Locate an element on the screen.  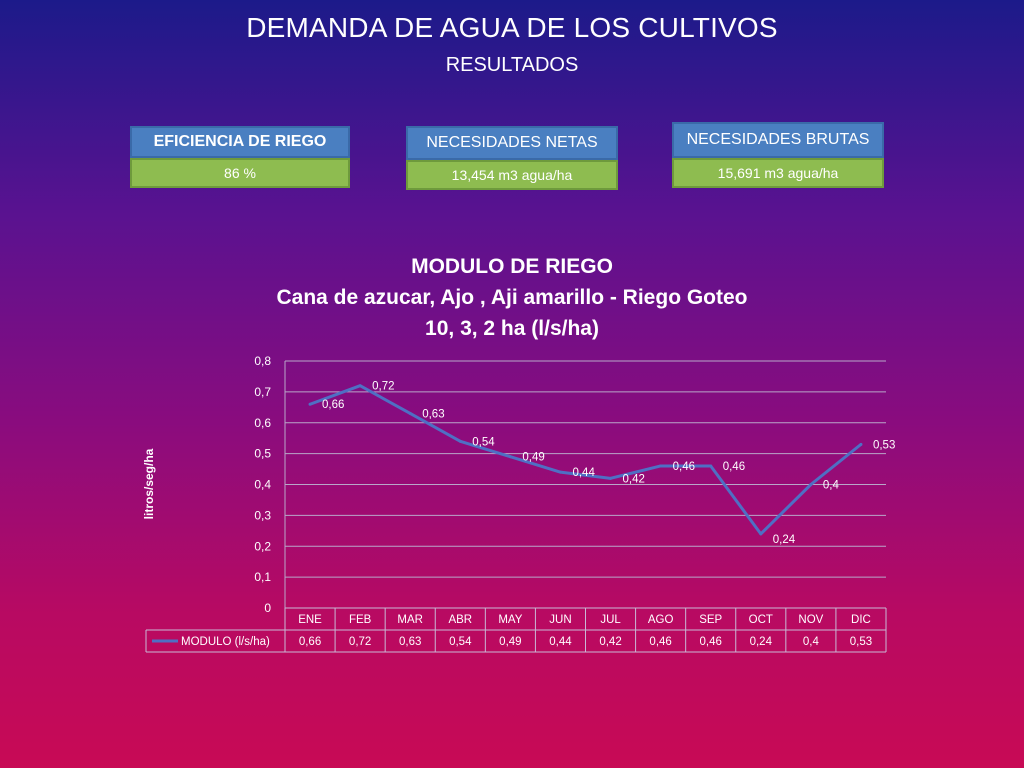
data-label: 0,63 is located at coordinates (433, 414).